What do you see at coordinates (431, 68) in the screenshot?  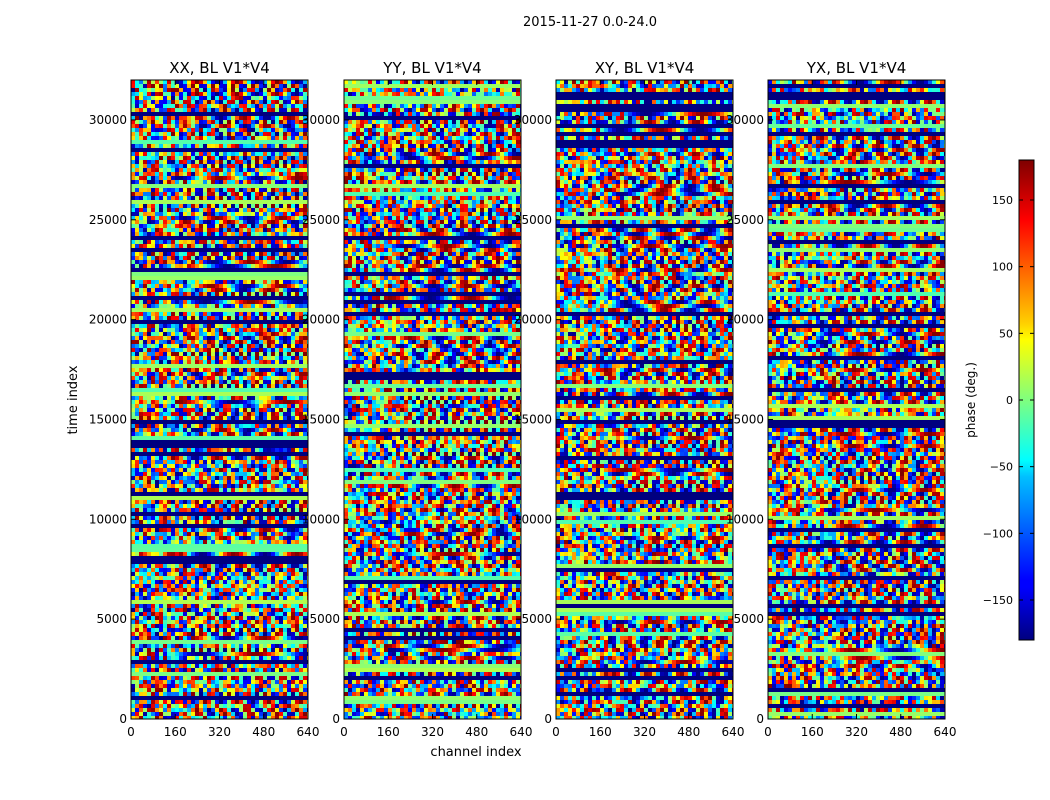 I see `panel-title: YY, BL V1*V4` at bounding box center [431, 68].